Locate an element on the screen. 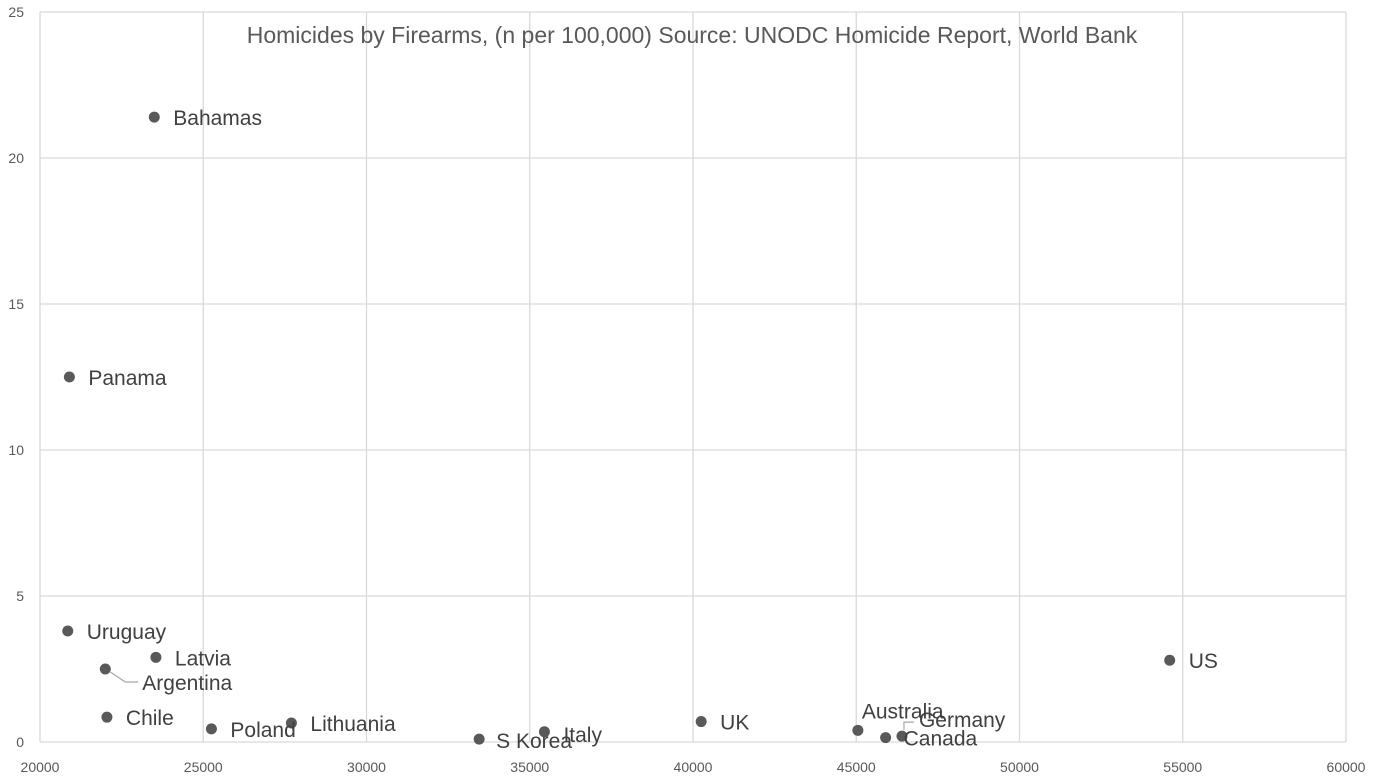 This screenshot has height=781, width=1383. x-tick-label: 25000 is located at coordinates (203, 767).